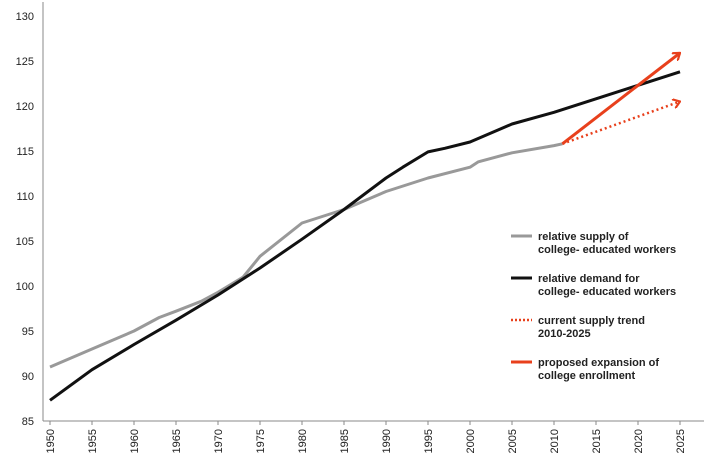 This screenshot has height=476, width=708. I want to click on x-tick-label: 2015, so click(597, 441).